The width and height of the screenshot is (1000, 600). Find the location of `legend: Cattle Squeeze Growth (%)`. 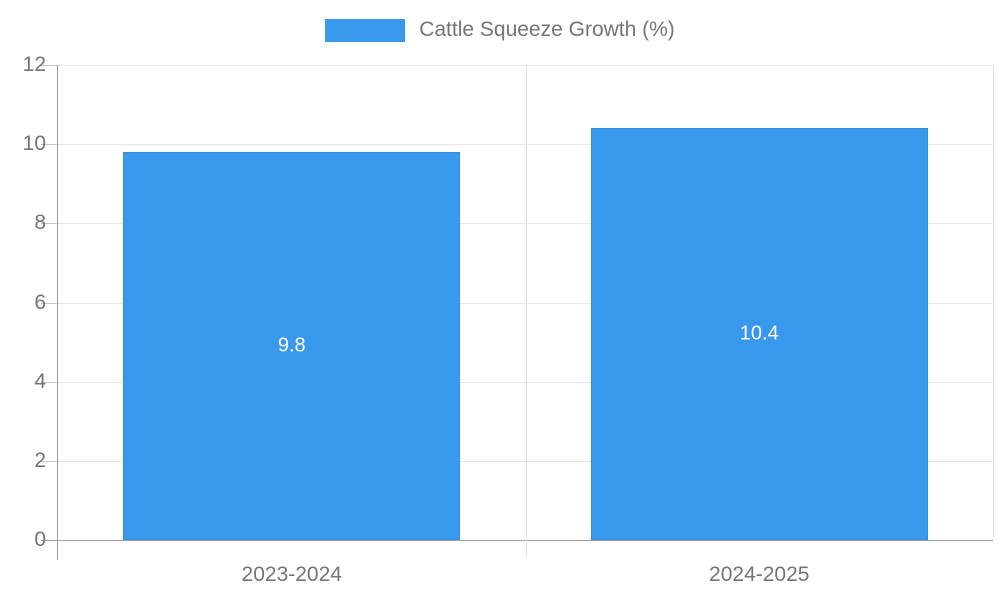

legend: Cattle Squeeze Growth (%) is located at coordinates (500, 30).